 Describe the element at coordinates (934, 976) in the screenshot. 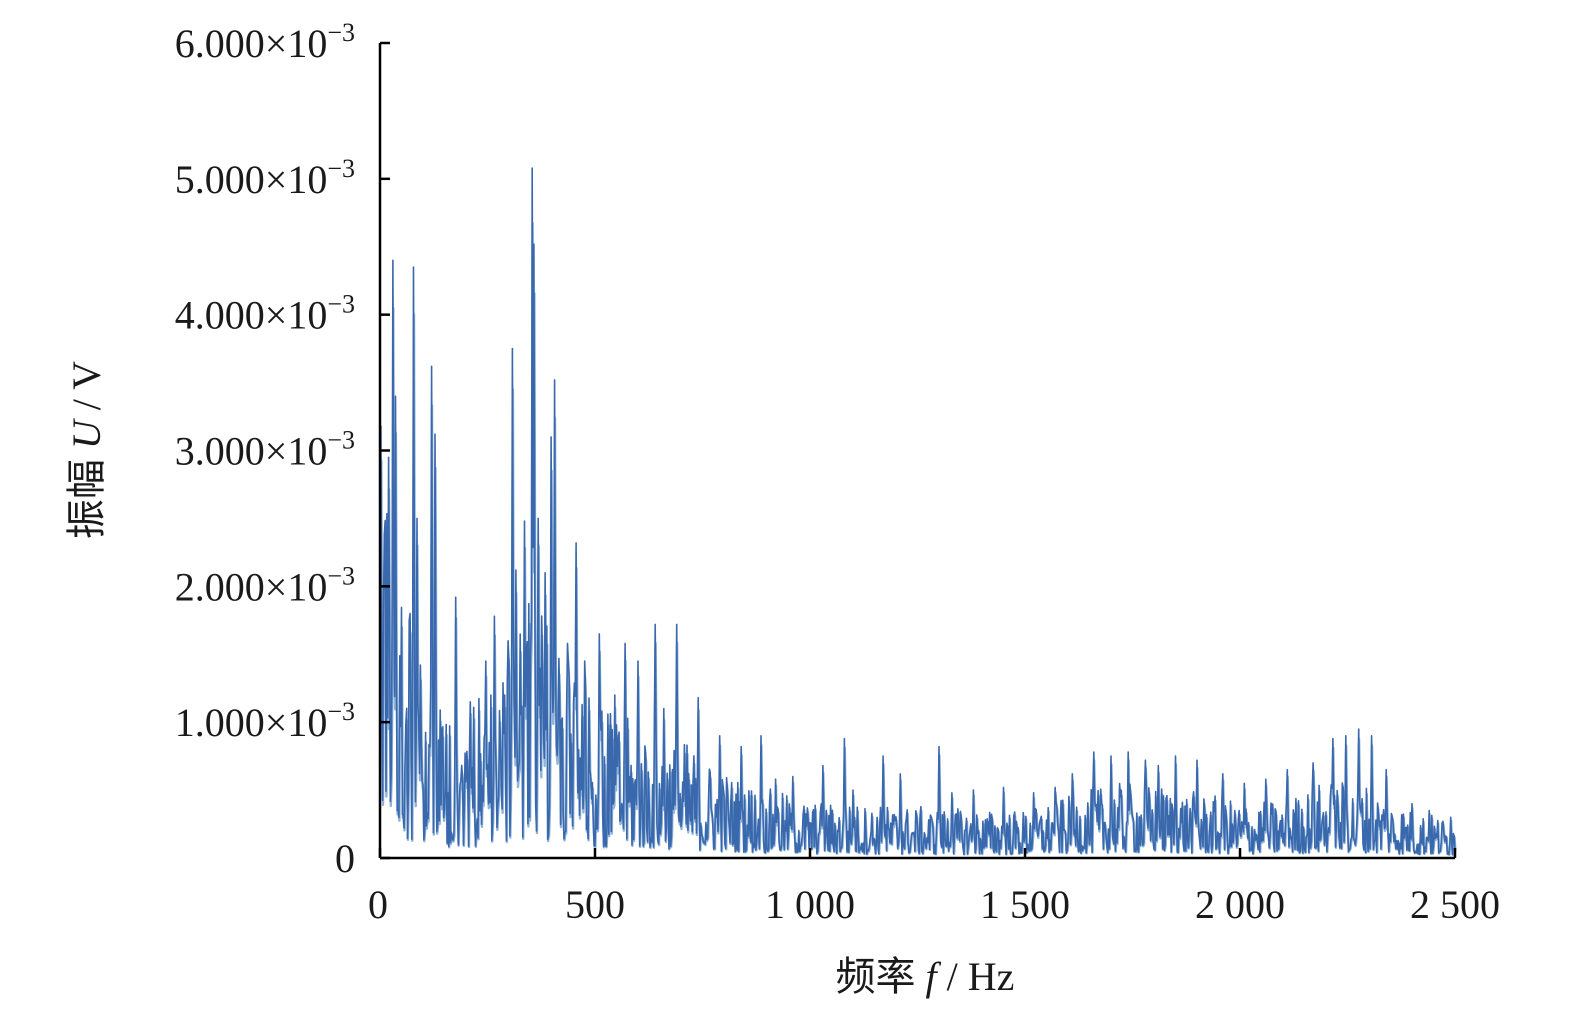

I see `x-axis-title-variable: f` at that location.